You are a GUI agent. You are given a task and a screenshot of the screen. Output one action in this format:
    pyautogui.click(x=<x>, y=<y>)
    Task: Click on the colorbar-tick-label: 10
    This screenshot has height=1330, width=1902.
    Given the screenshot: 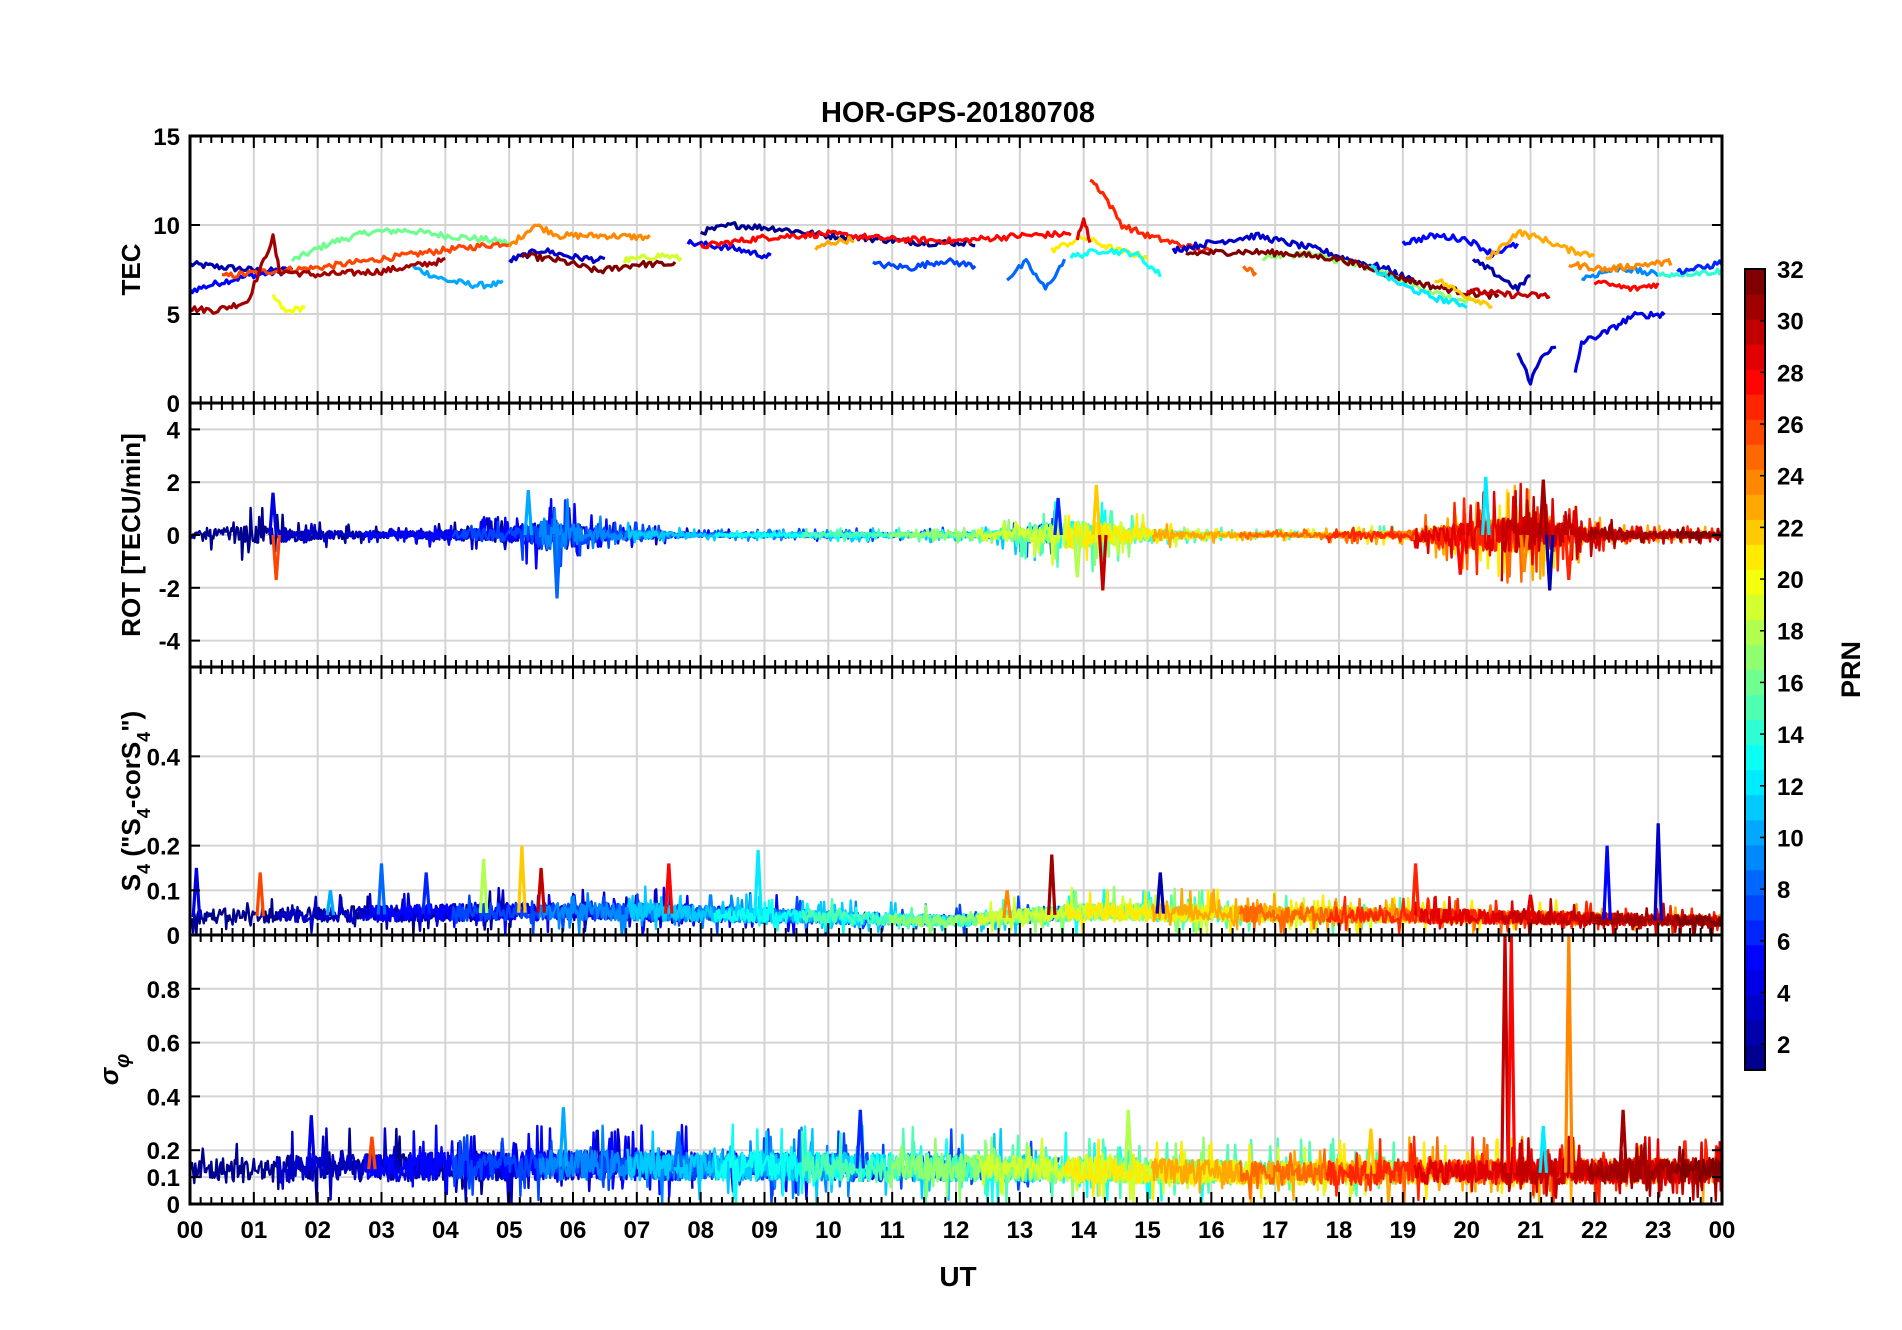 What is the action you would take?
    pyautogui.click(x=1790, y=838)
    